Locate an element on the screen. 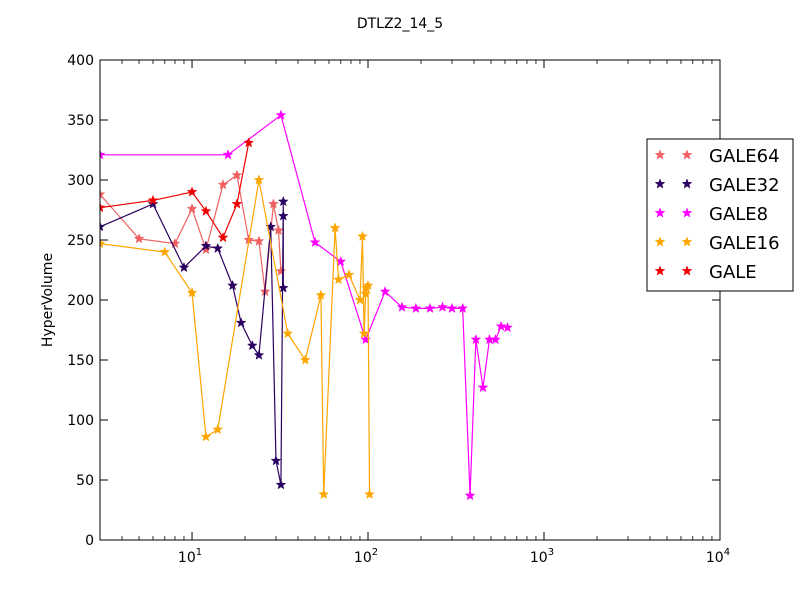  legend-label: GALE32 is located at coordinates (744, 185).